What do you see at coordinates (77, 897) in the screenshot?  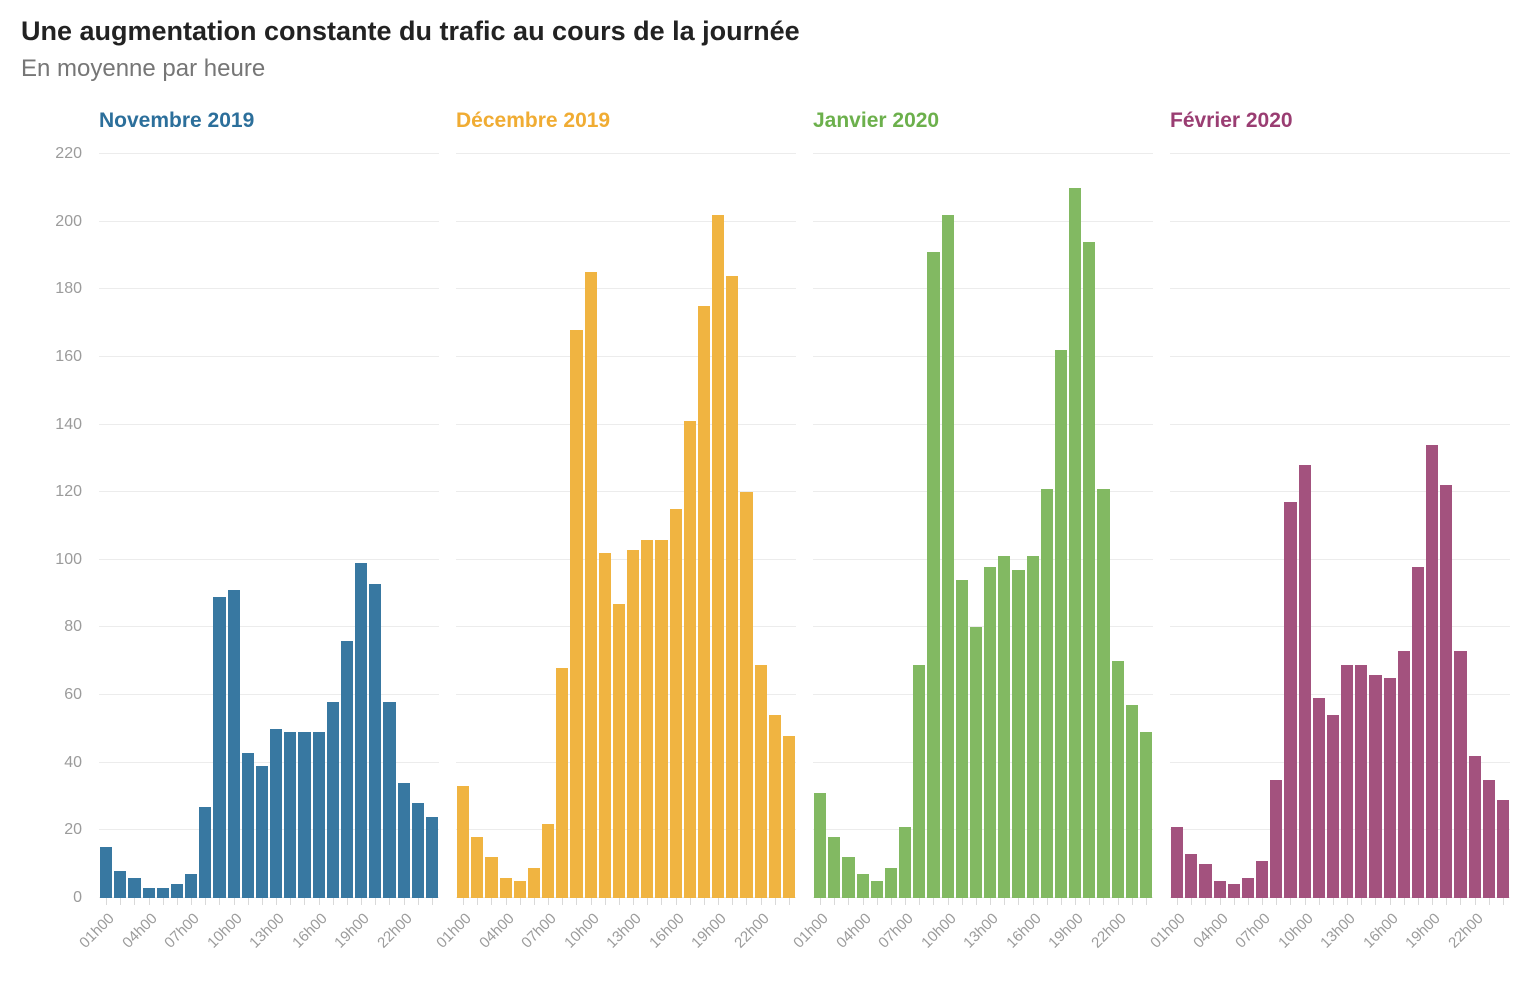 I see `y-tick-label: 0` at bounding box center [77, 897].